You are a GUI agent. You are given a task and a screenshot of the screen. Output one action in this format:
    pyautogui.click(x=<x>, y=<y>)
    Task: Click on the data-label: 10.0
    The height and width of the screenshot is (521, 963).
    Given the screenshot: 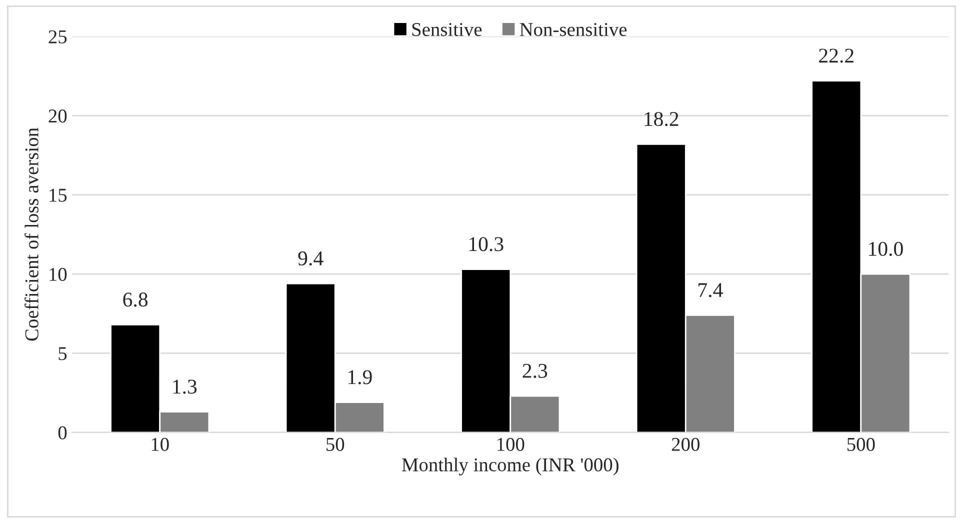 What is the action you would take?
    pyautogui.click(x=886, y=249)
    